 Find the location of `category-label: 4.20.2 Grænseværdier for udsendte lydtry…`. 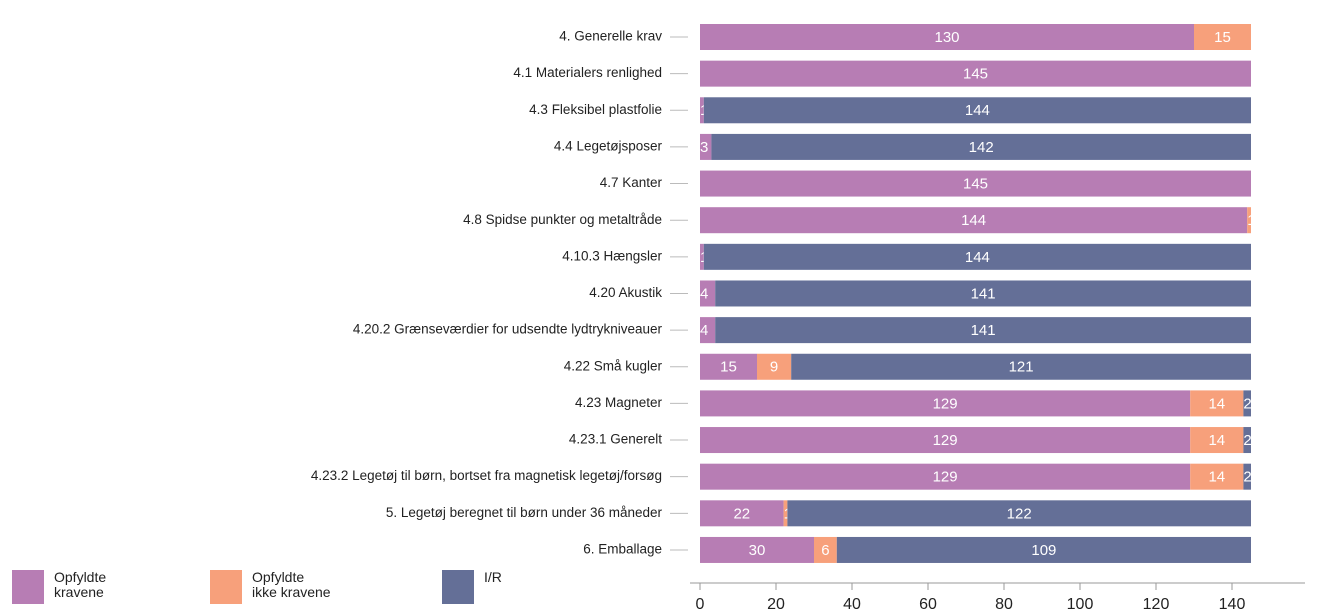

category-label: 4.20.2 Grænseværdier for udsendte lydtry… is located at coordinates (508, 329).